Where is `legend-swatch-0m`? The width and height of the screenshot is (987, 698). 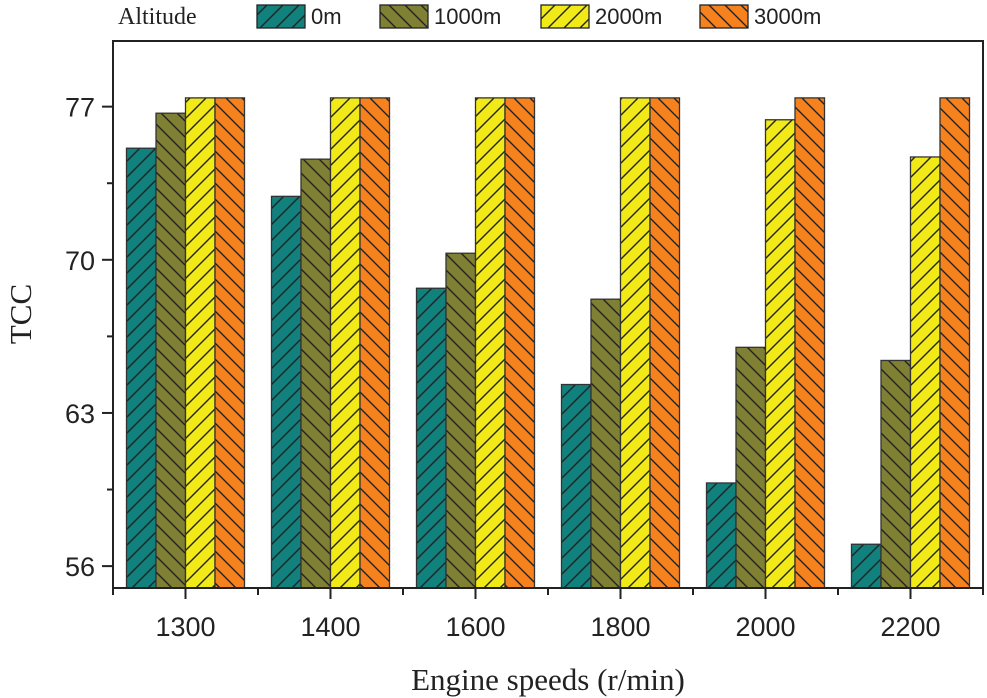
legend-swatch-0m is located at coordinates (281, 16).